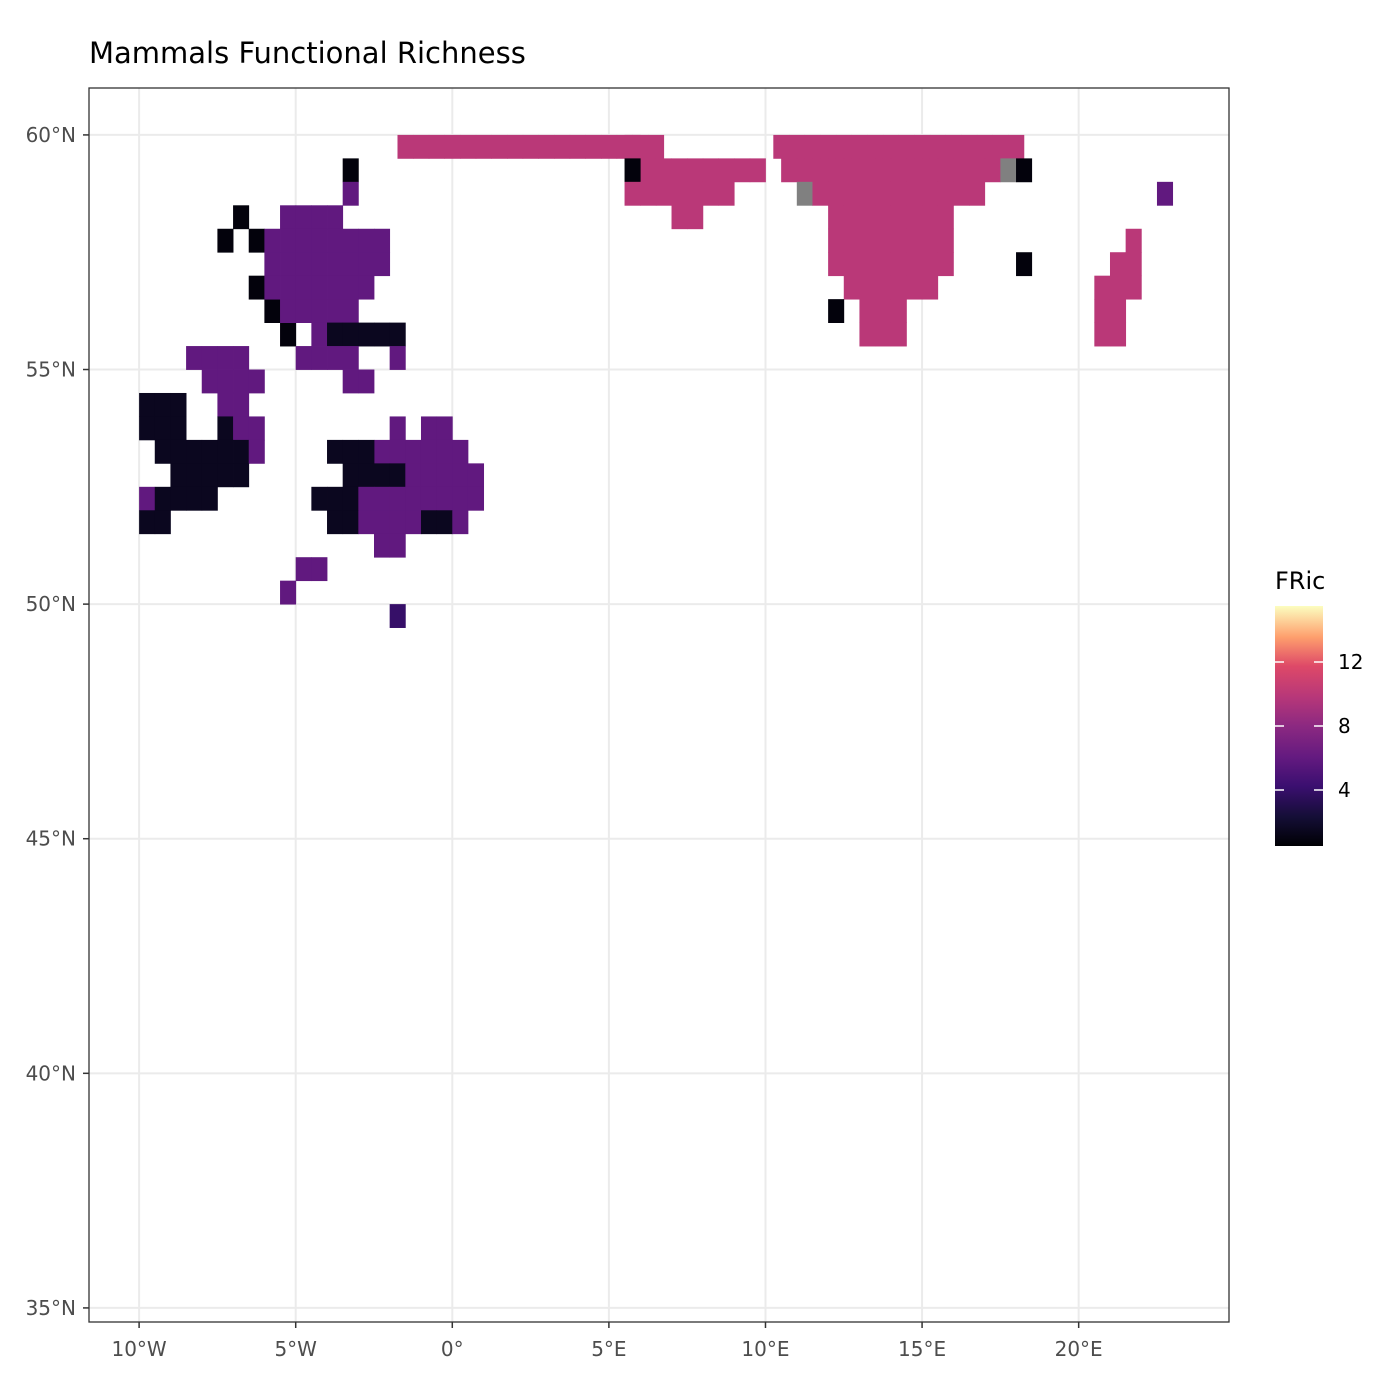 The height and width of the screenshot is (1400, 1400). I want to click on y-tick-label: 40°N, so click(51, 1073).